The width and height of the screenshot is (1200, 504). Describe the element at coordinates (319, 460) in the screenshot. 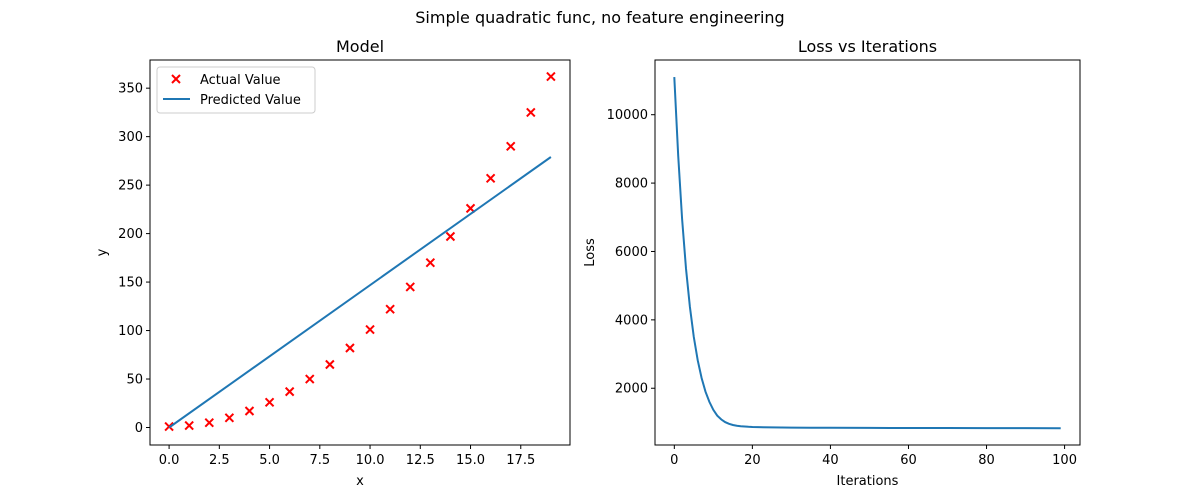

I see `x-tick-label: 7.5` at that location.